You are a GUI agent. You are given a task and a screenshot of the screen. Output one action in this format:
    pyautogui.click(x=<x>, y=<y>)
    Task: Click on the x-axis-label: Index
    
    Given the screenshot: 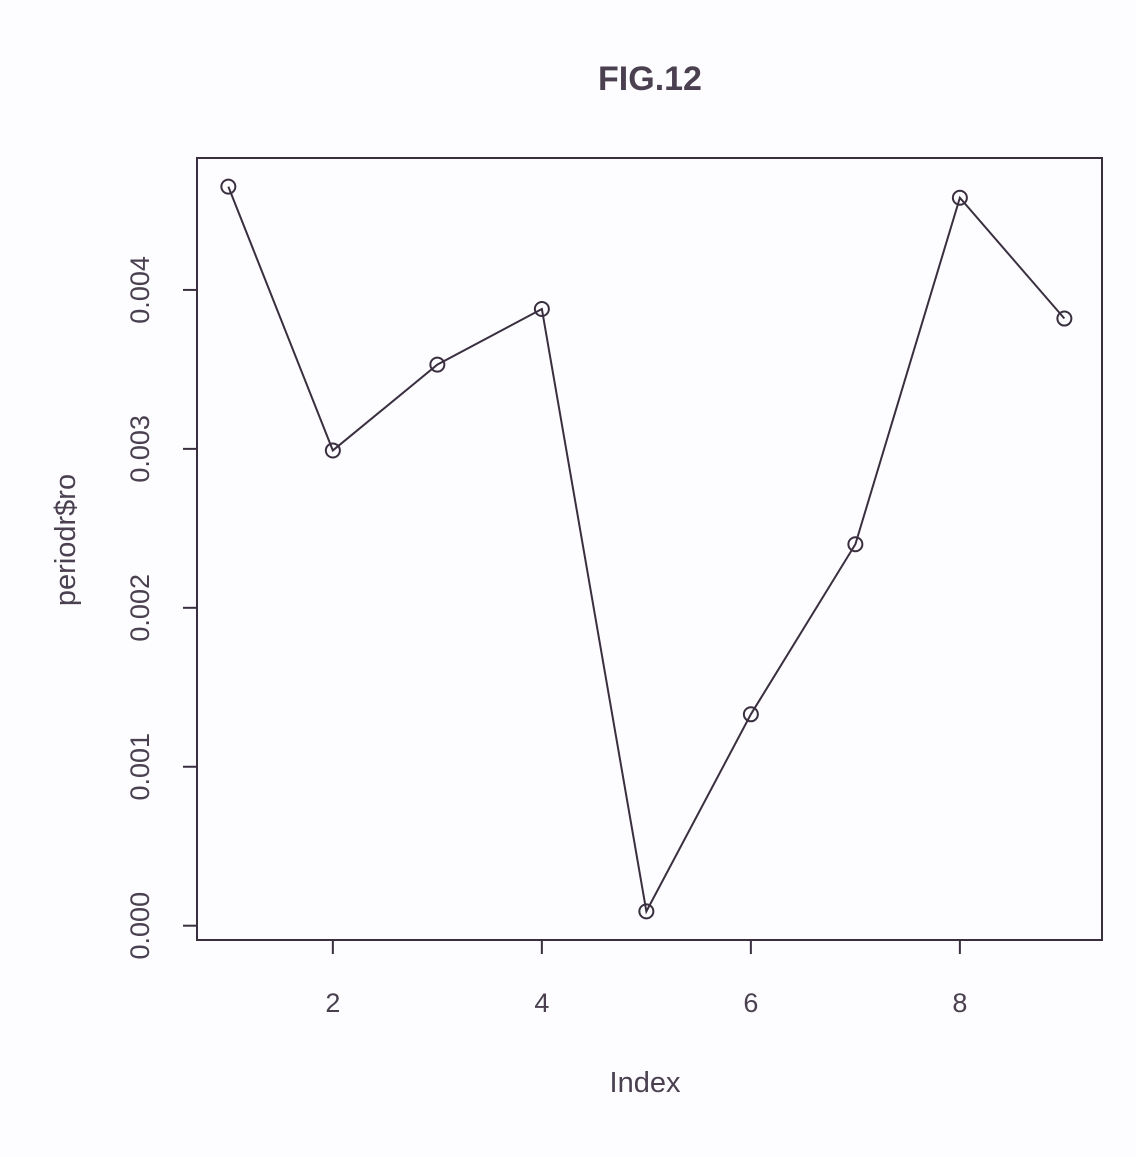 What is the action you would take?
    pyautogui.click(x=645, y=1083)
    